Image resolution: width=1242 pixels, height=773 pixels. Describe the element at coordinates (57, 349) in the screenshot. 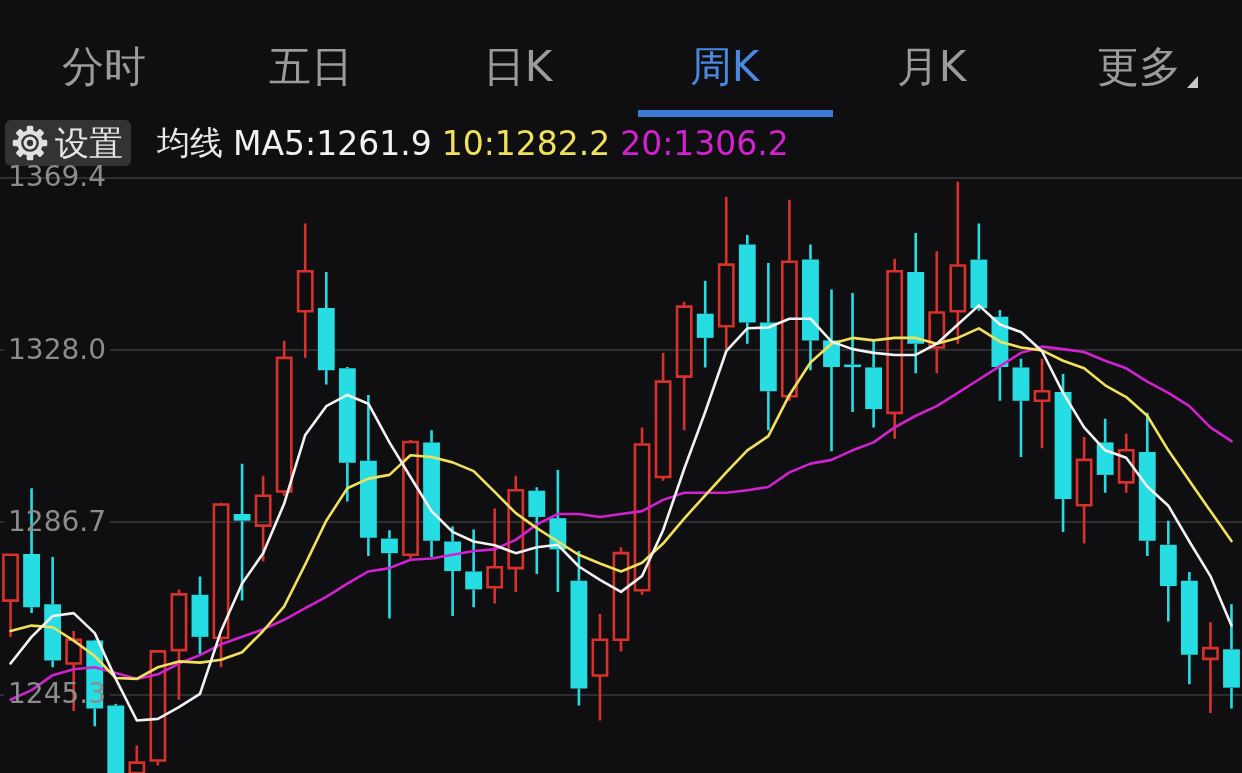

I see `y-tick-label: 1328.0` at that location.